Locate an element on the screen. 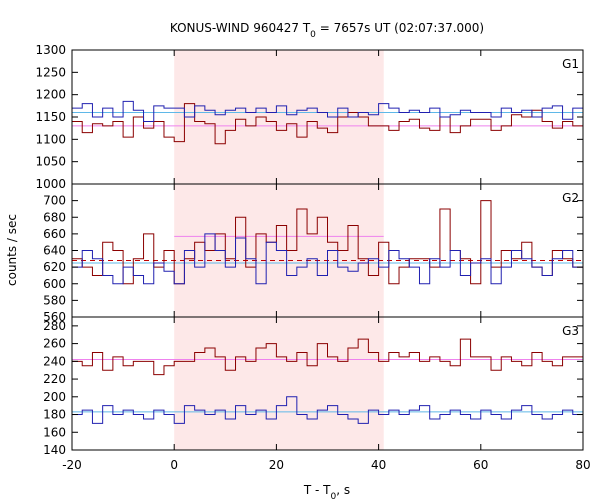 The image size is (600, 504). xtick-label: 20 is located at coordinates (276, 465).